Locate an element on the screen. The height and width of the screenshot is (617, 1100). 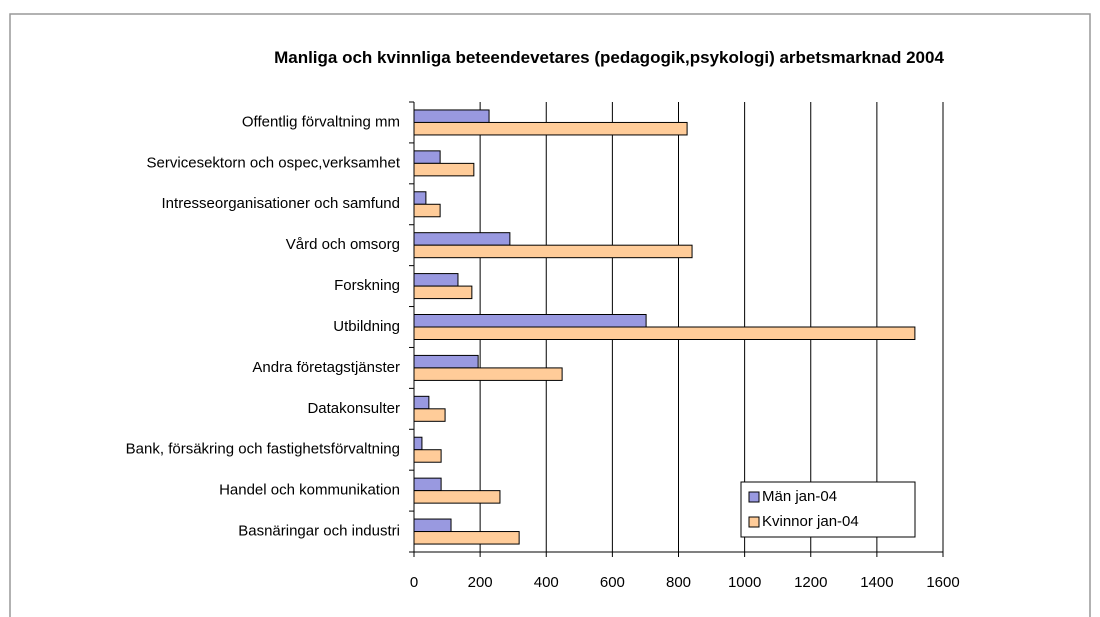
y-tick-label: Forskning is located at coordinates (367, 285).